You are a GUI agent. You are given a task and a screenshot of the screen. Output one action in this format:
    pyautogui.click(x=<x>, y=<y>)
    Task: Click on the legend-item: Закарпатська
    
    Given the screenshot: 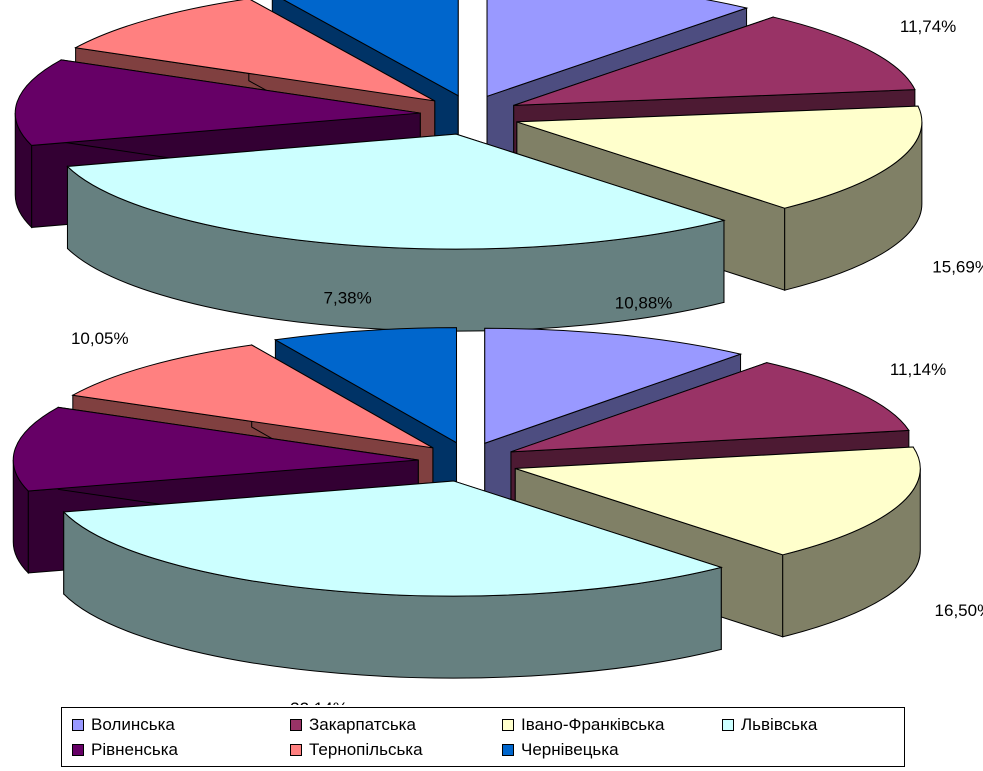 What is the action you would take?
    pyautogui.click(x=396, y=724)
    